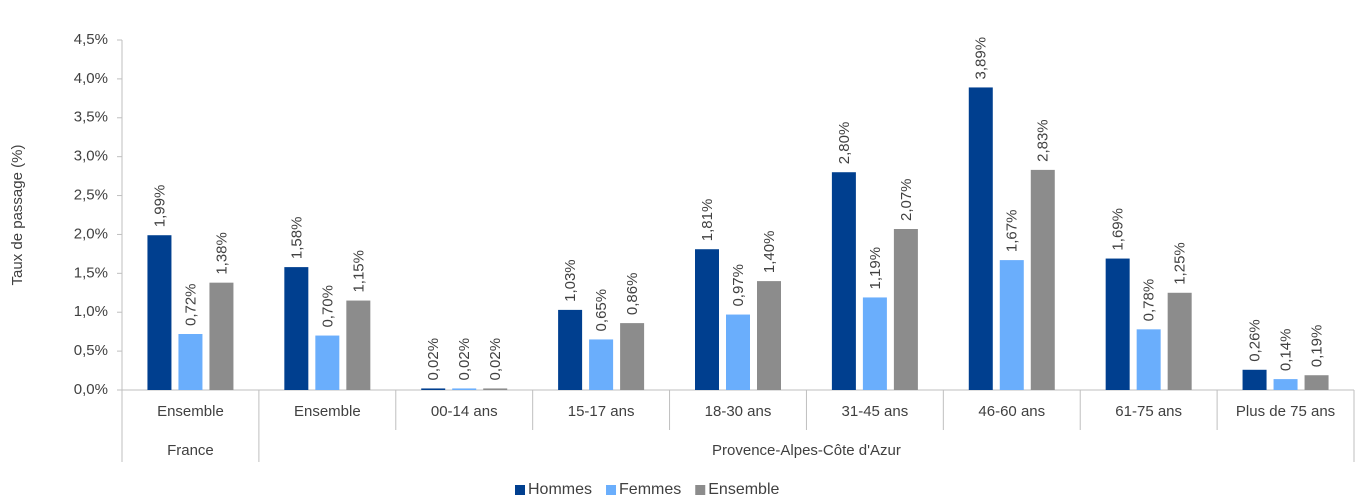 This screenshot has width=1355, height=498. I want to click on data-label: 0,72%, so click(190, 304).